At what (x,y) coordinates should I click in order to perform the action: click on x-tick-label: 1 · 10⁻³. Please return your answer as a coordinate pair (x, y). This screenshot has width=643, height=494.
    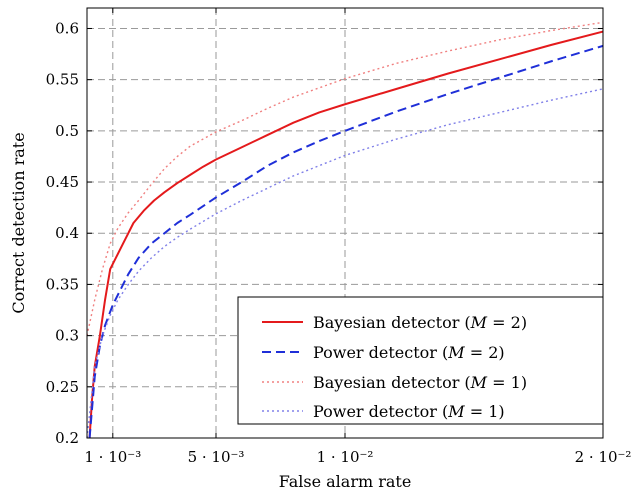
    Looking at the image, I should click on (112, 457).